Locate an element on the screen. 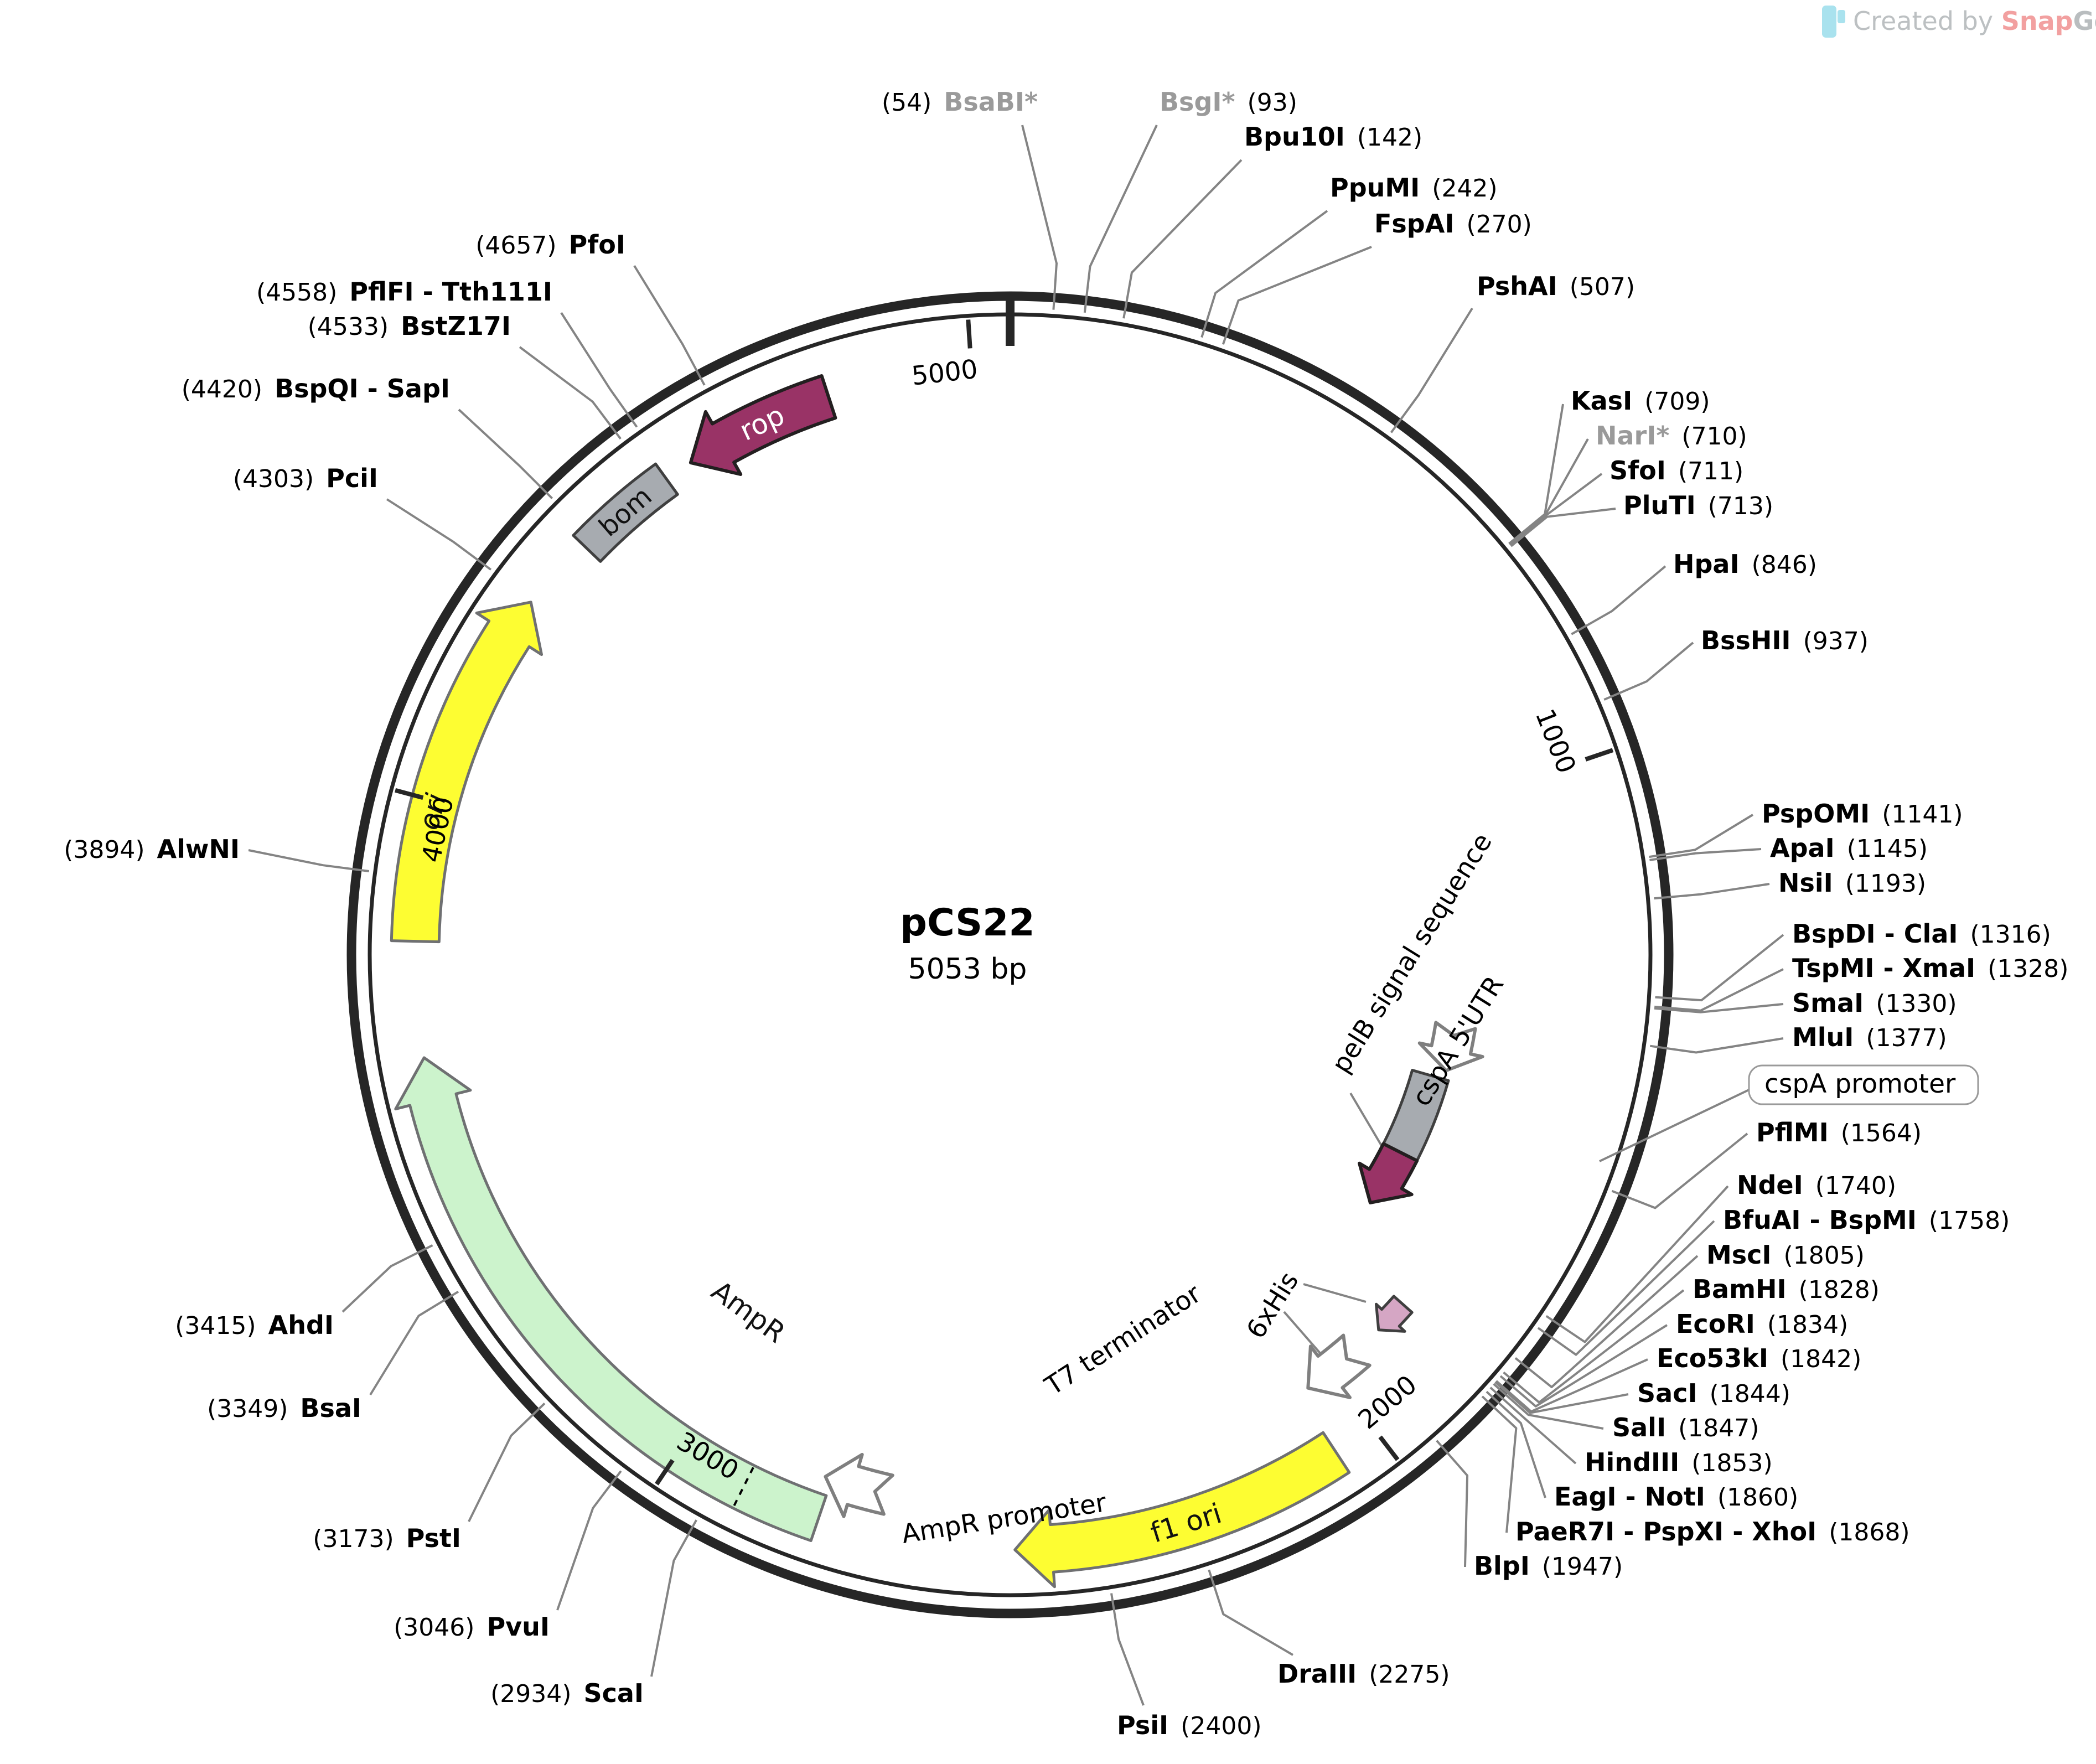 This screenshot has height=1764, width=2096. tick-label-1000: 1000 is located at coordinates (1555, 741).